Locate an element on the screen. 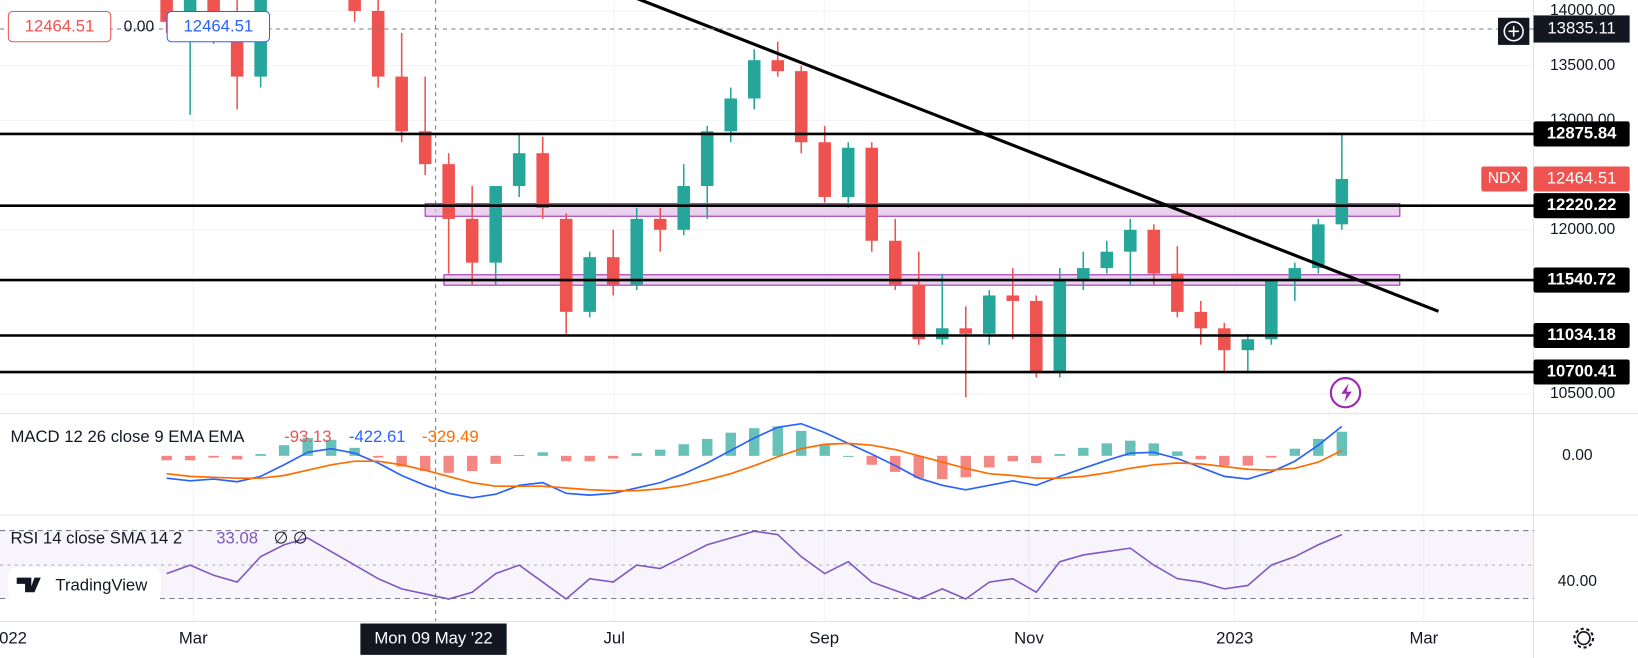 This screenshot has height=658, width=1638. alert-circle is located at coordinates (1345, 393).